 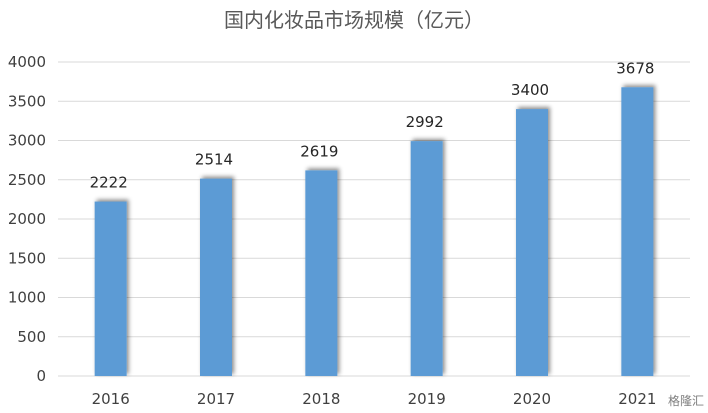 I want to click on data-label: 3400, so click(x=530, y=90).